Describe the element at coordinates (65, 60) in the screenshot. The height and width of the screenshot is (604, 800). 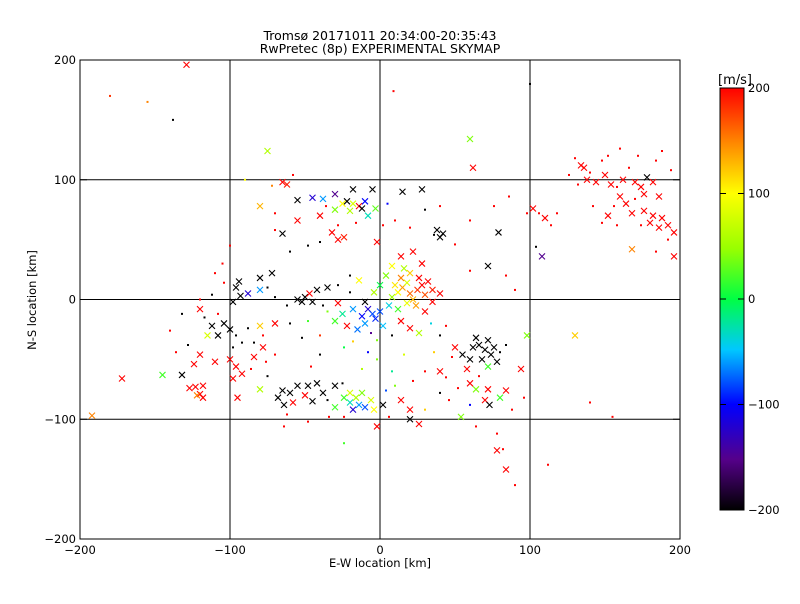
I see `y-tick-label: 200` at that location.